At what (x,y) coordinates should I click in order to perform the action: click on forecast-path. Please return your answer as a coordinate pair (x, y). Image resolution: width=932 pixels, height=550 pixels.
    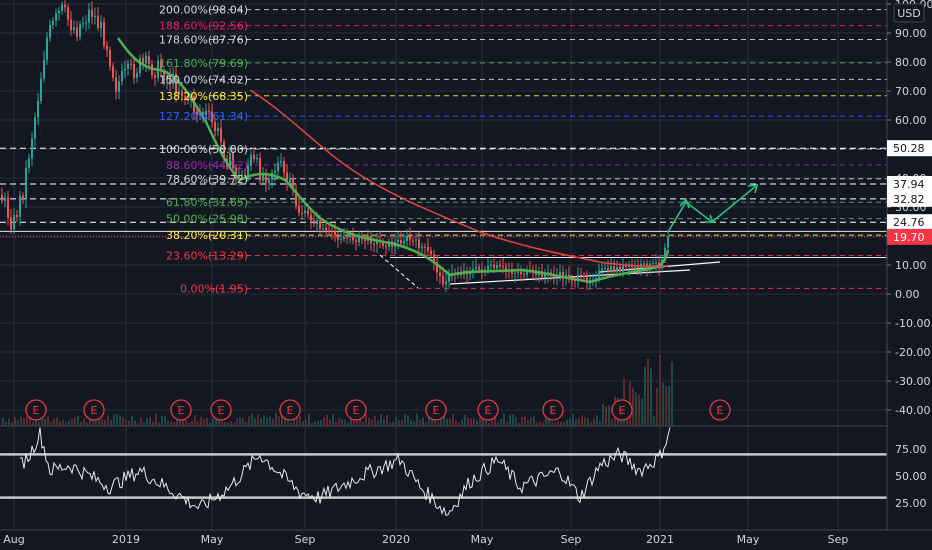
    Looking at the image, I should click on (712, 209).